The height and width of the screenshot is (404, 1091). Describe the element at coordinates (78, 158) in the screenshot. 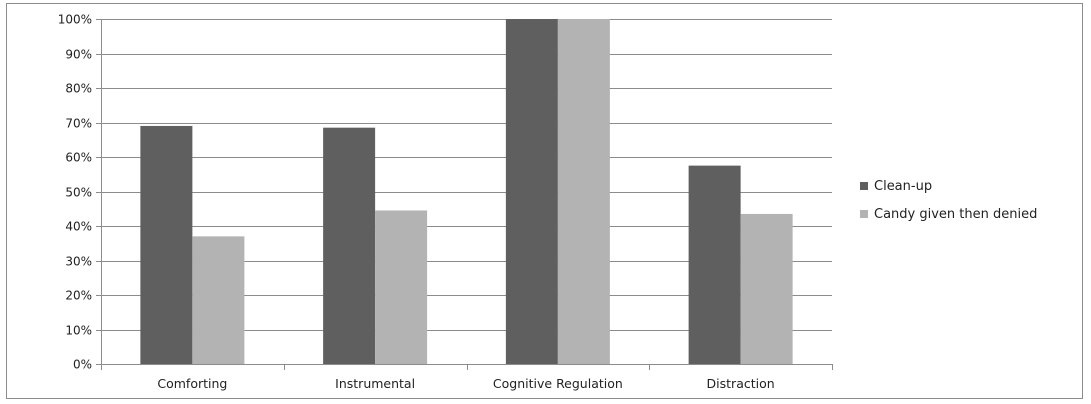

I see `y-tick-label: 60%` at that location.